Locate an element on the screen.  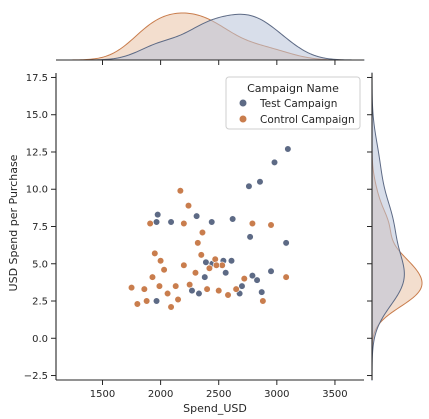
y-tick-label: 15.0 is located at coordinates (37, 115).